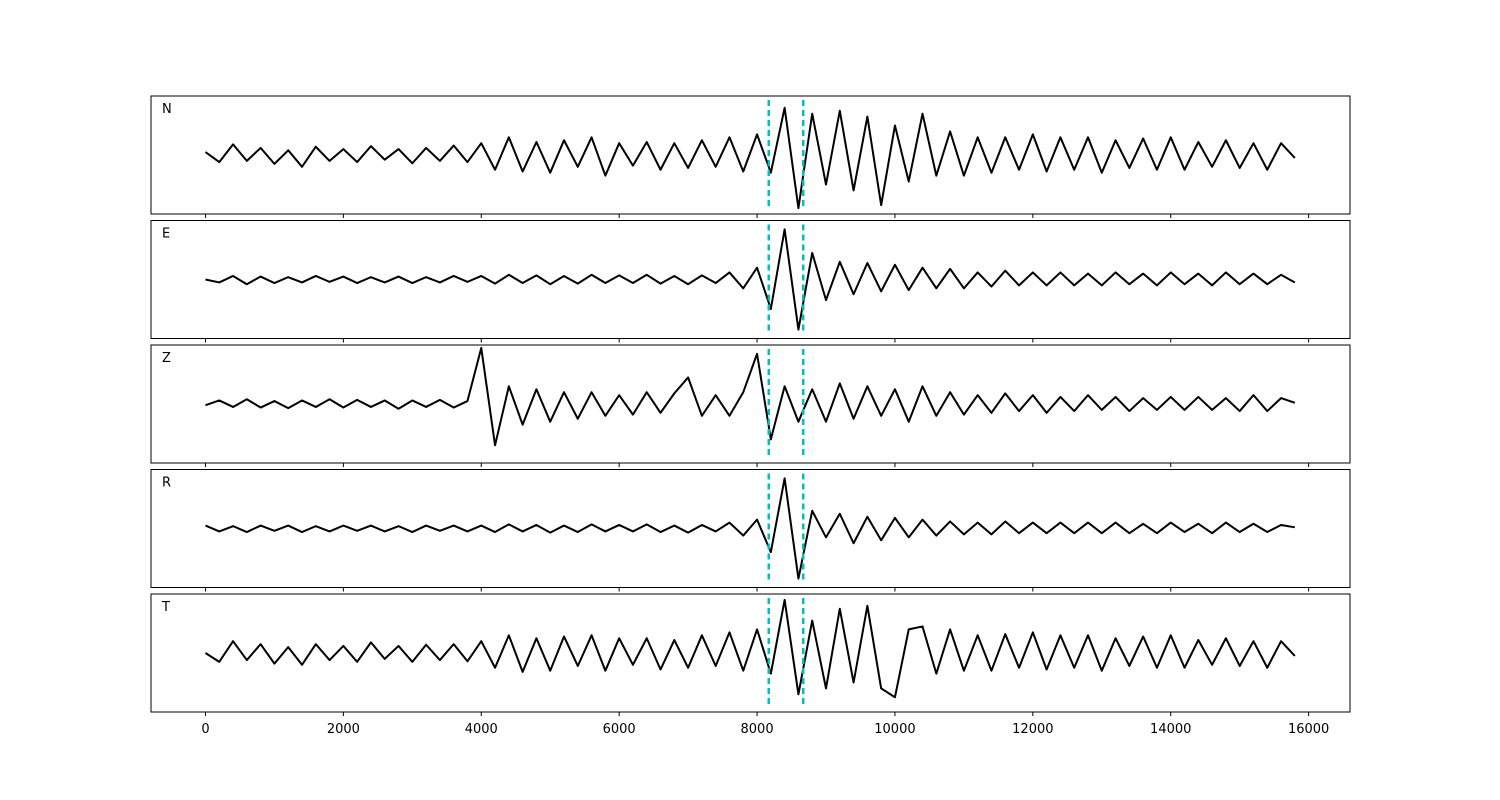  Describe the element at coordinates (1032, 729) in the screenshot. I see `x-tick-label: 12000` at that location.